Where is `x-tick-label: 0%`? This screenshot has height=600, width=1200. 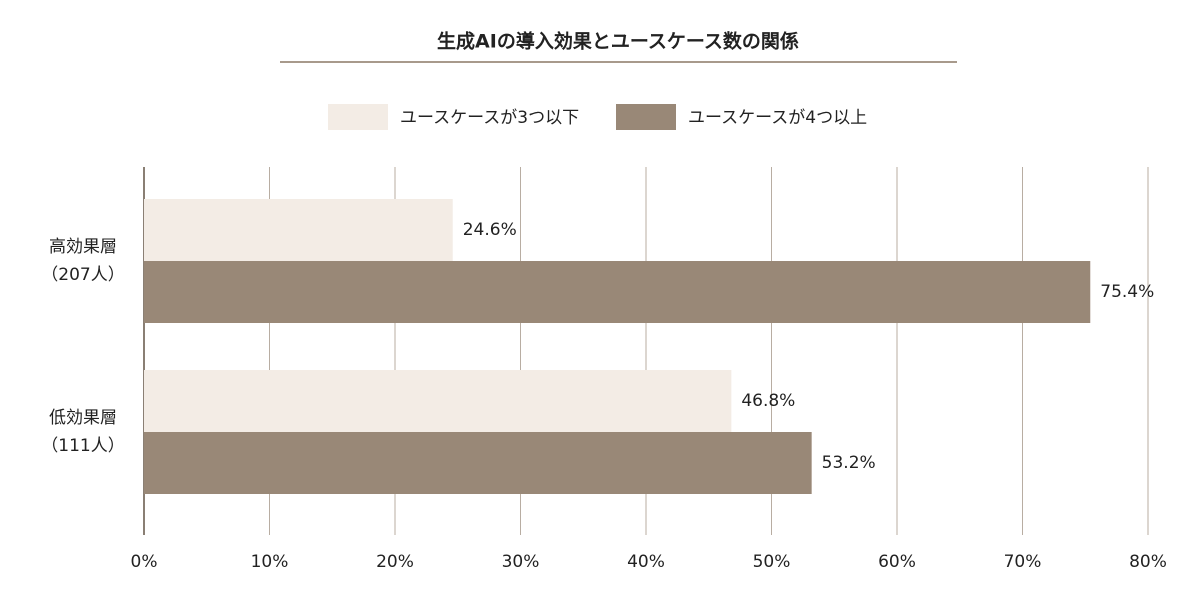
x-tick-label: 0% is located at coordinates (144, 562).